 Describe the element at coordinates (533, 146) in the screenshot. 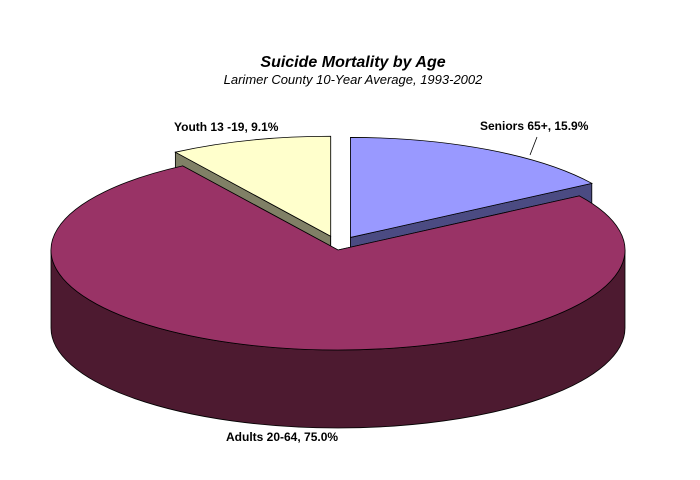

I see `seniors-leader-line` at that location.